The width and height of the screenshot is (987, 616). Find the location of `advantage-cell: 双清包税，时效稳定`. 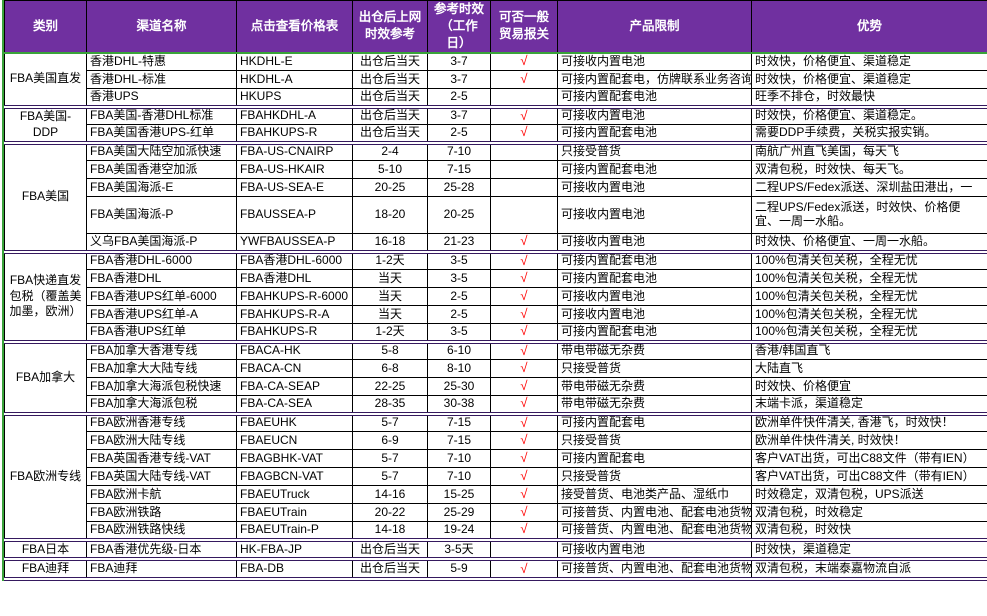

advantage-cell: 双清包税，时效稳定 is located at coordinates (869, 513).